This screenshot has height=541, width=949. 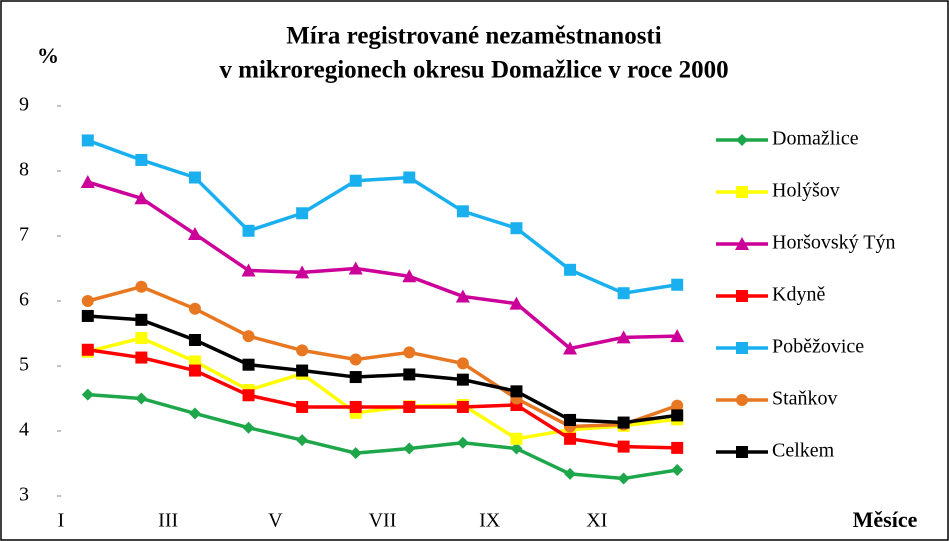 What do you see at coordinates (805, 399) in the screenshot?
I see `legend-label: Staňkov` at bounding box center [805, 399].